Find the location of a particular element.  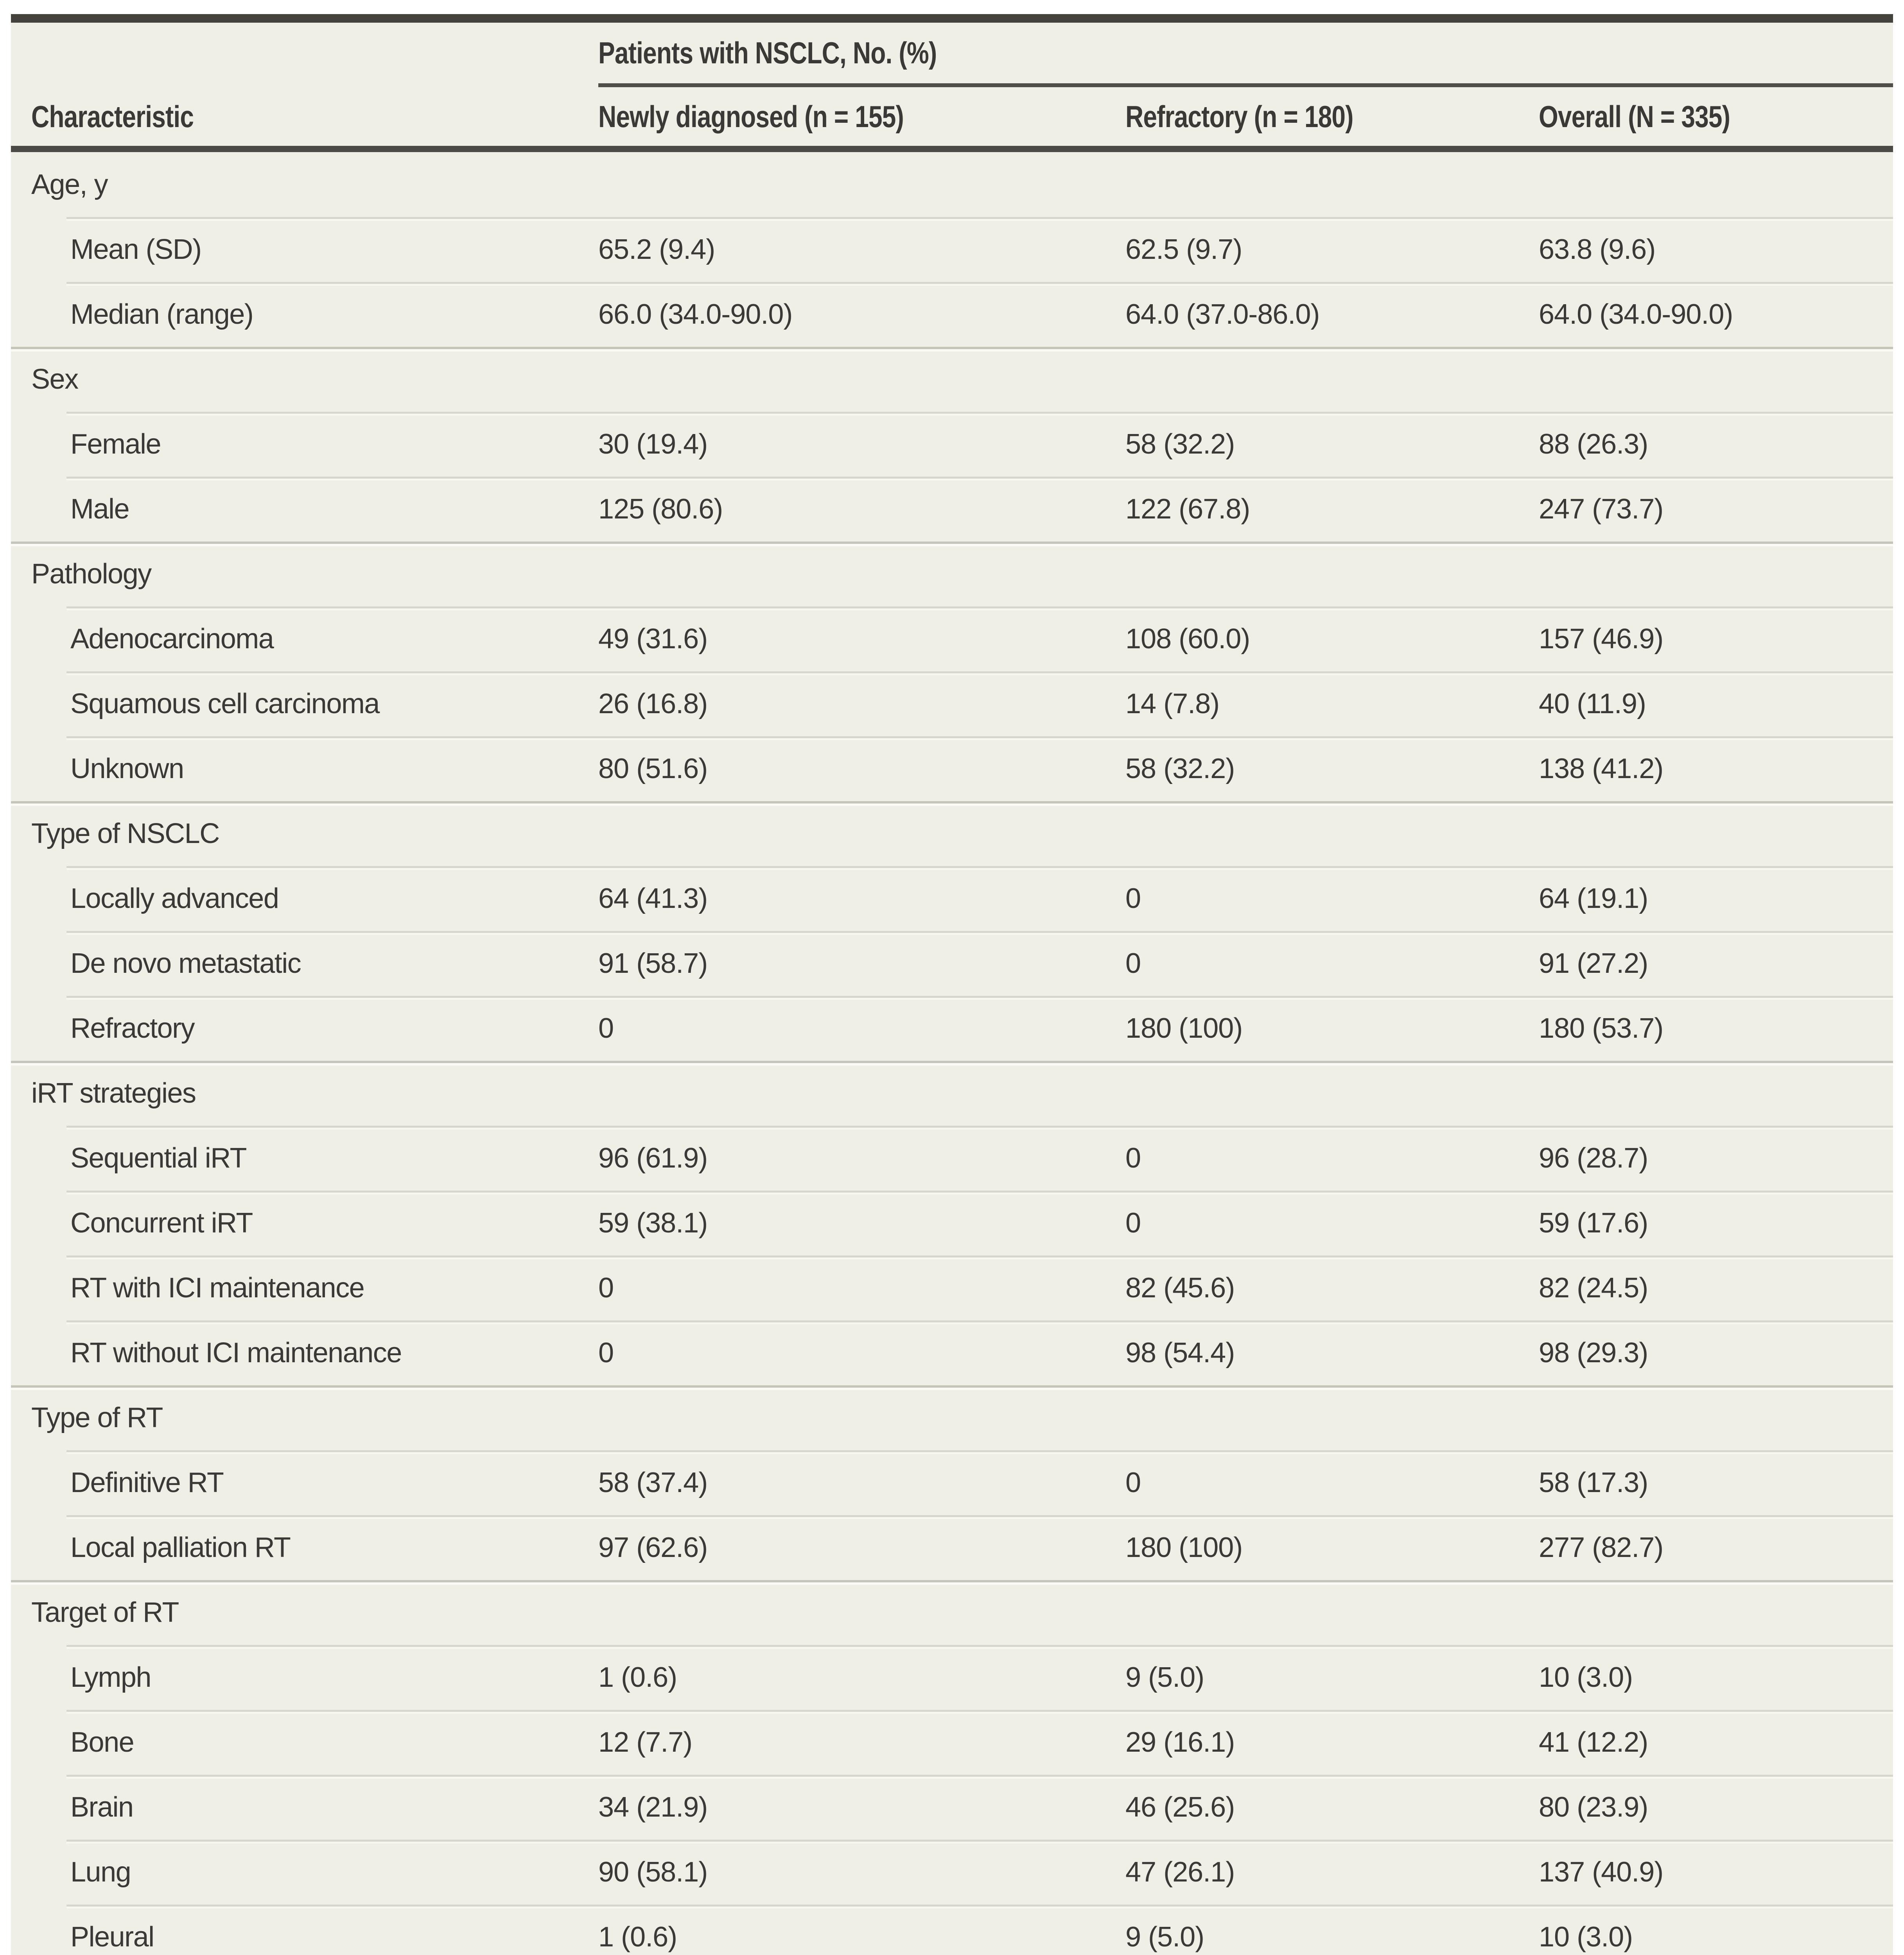

section-header-row: Target of RT is located at coordinates (952, 1613).